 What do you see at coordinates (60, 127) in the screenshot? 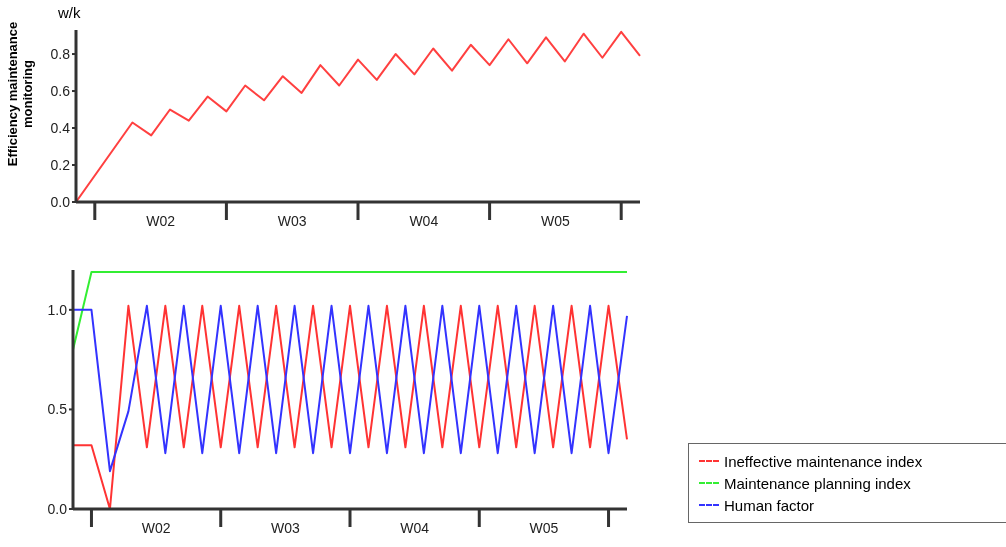
I see `y-tick-label: 0.4` at bounding box center [60, 127].